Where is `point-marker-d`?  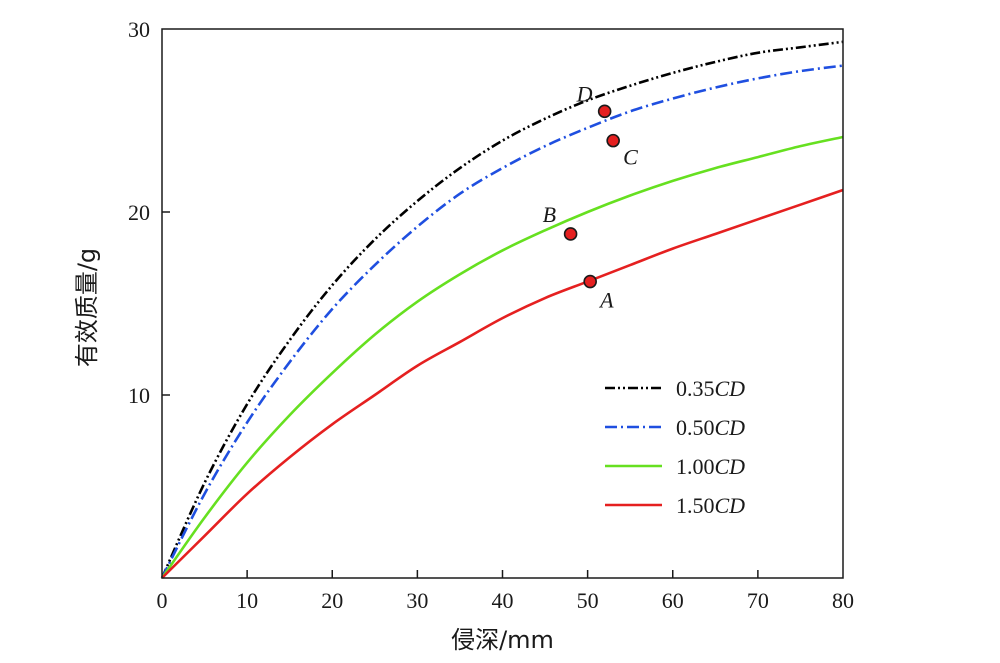 point-marker-d is located at coordinates (604, 111).